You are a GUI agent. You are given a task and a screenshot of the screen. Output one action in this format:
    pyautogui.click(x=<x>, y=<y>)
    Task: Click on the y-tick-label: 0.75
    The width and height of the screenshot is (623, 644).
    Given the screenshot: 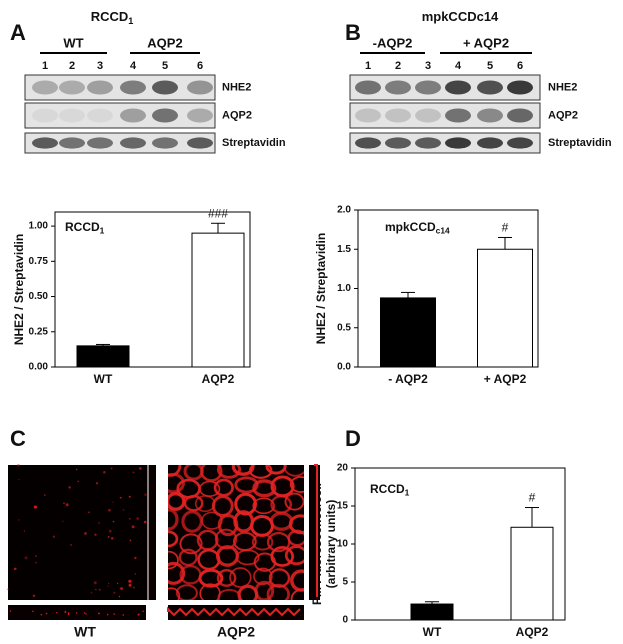 What is the action you would take?
    pyautogui.click(x=39, y=261)
    